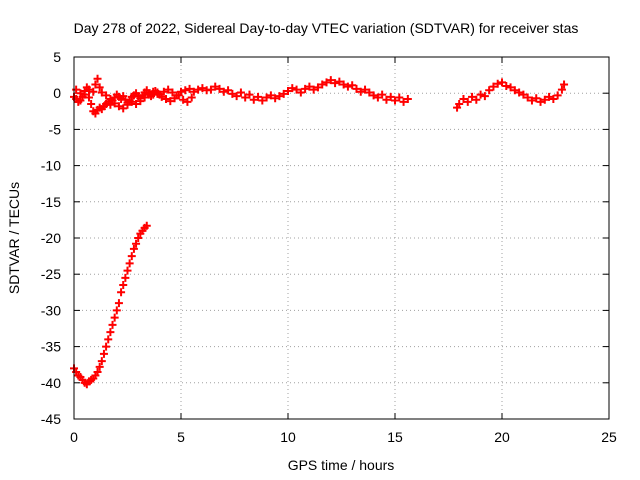  I want to click on x-tick-label: 10, so click(288, 437).